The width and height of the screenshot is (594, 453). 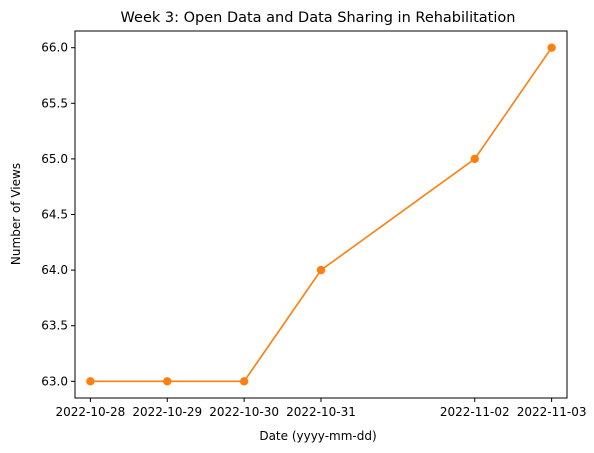 What do you see at coordinates (91, 412) in the screenshot?
I see `x-tick-label: 2022-10-28` at bounding box center [91, 412].